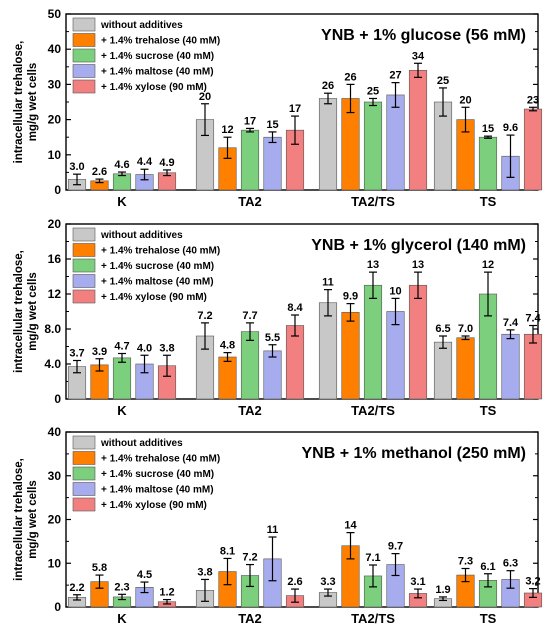 The height and width of the screenshot is (633, 550). What do you see at coordinates (227, 551) in the screenshot?
I see `data-label: 8.1` at bounding box center [227, 551].